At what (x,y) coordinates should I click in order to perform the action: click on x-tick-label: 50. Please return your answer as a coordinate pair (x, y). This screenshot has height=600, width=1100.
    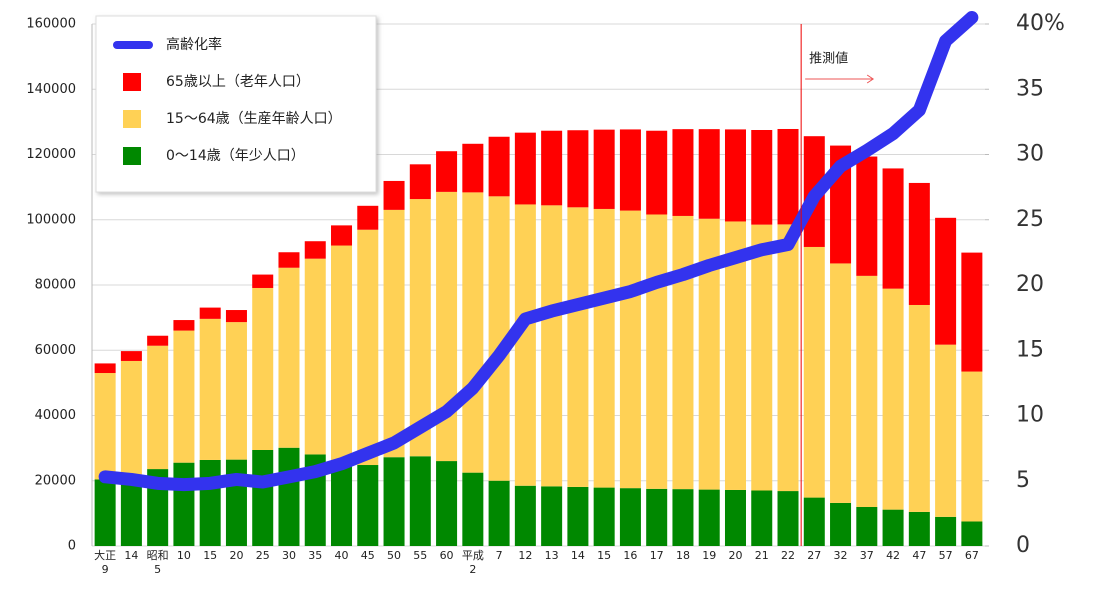
    Looking at the image, I should click on (394, 555).